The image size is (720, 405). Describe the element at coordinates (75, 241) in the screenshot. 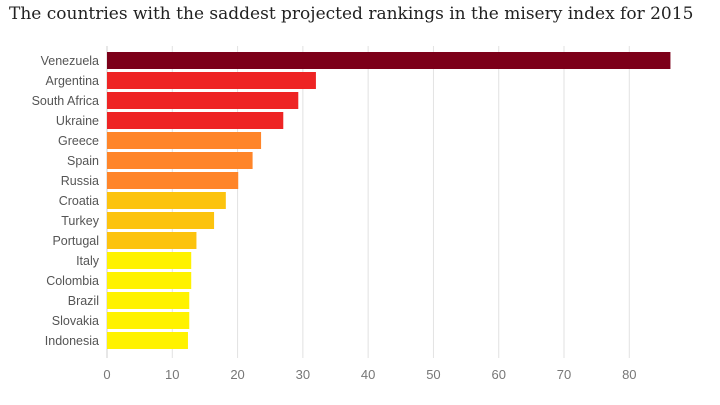

I see `category-label: Portugal` at that location.